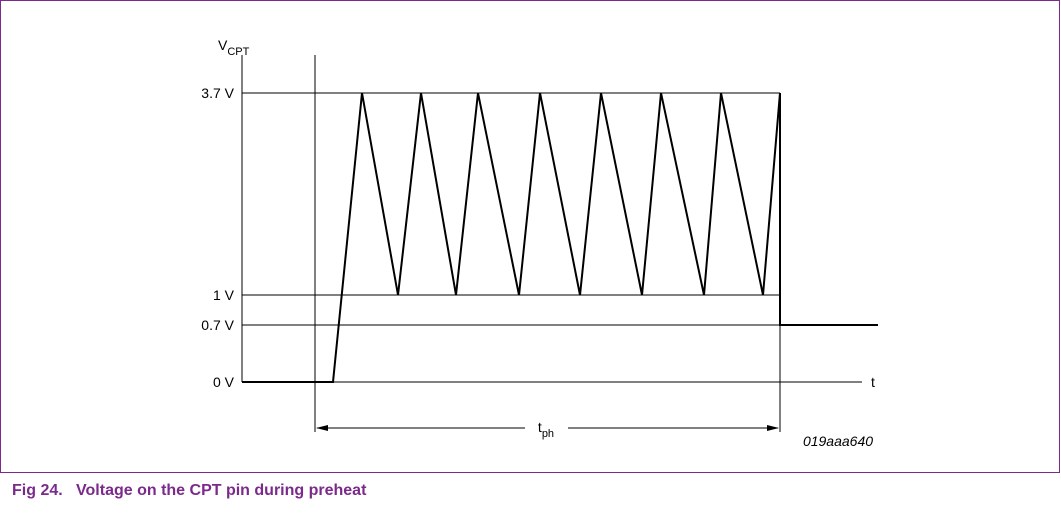 This screenshot has height=514, width=1061. Describe the element at coordinates (224, 382) in the screenshot. I see `level-label: 0 V` at that location.